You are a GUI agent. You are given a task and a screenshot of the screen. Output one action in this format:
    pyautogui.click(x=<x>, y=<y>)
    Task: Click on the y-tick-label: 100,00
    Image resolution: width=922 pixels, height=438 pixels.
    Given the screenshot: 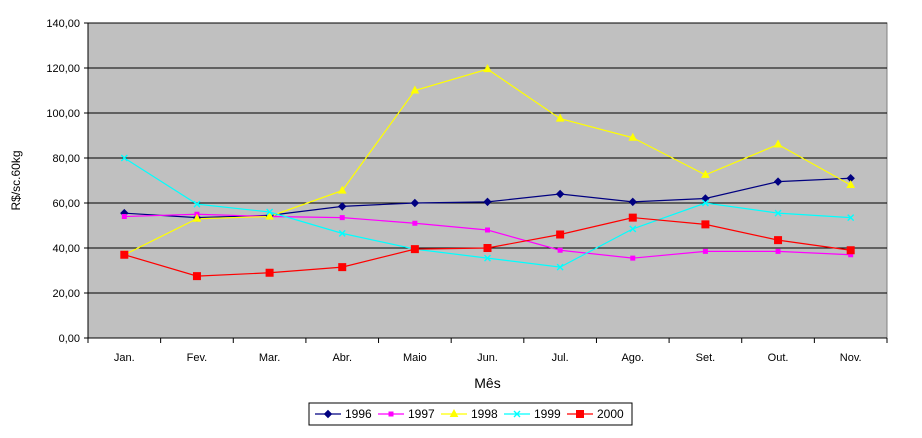 What is the action you would take?
    pyautogui.click(x=63, y=114)
    